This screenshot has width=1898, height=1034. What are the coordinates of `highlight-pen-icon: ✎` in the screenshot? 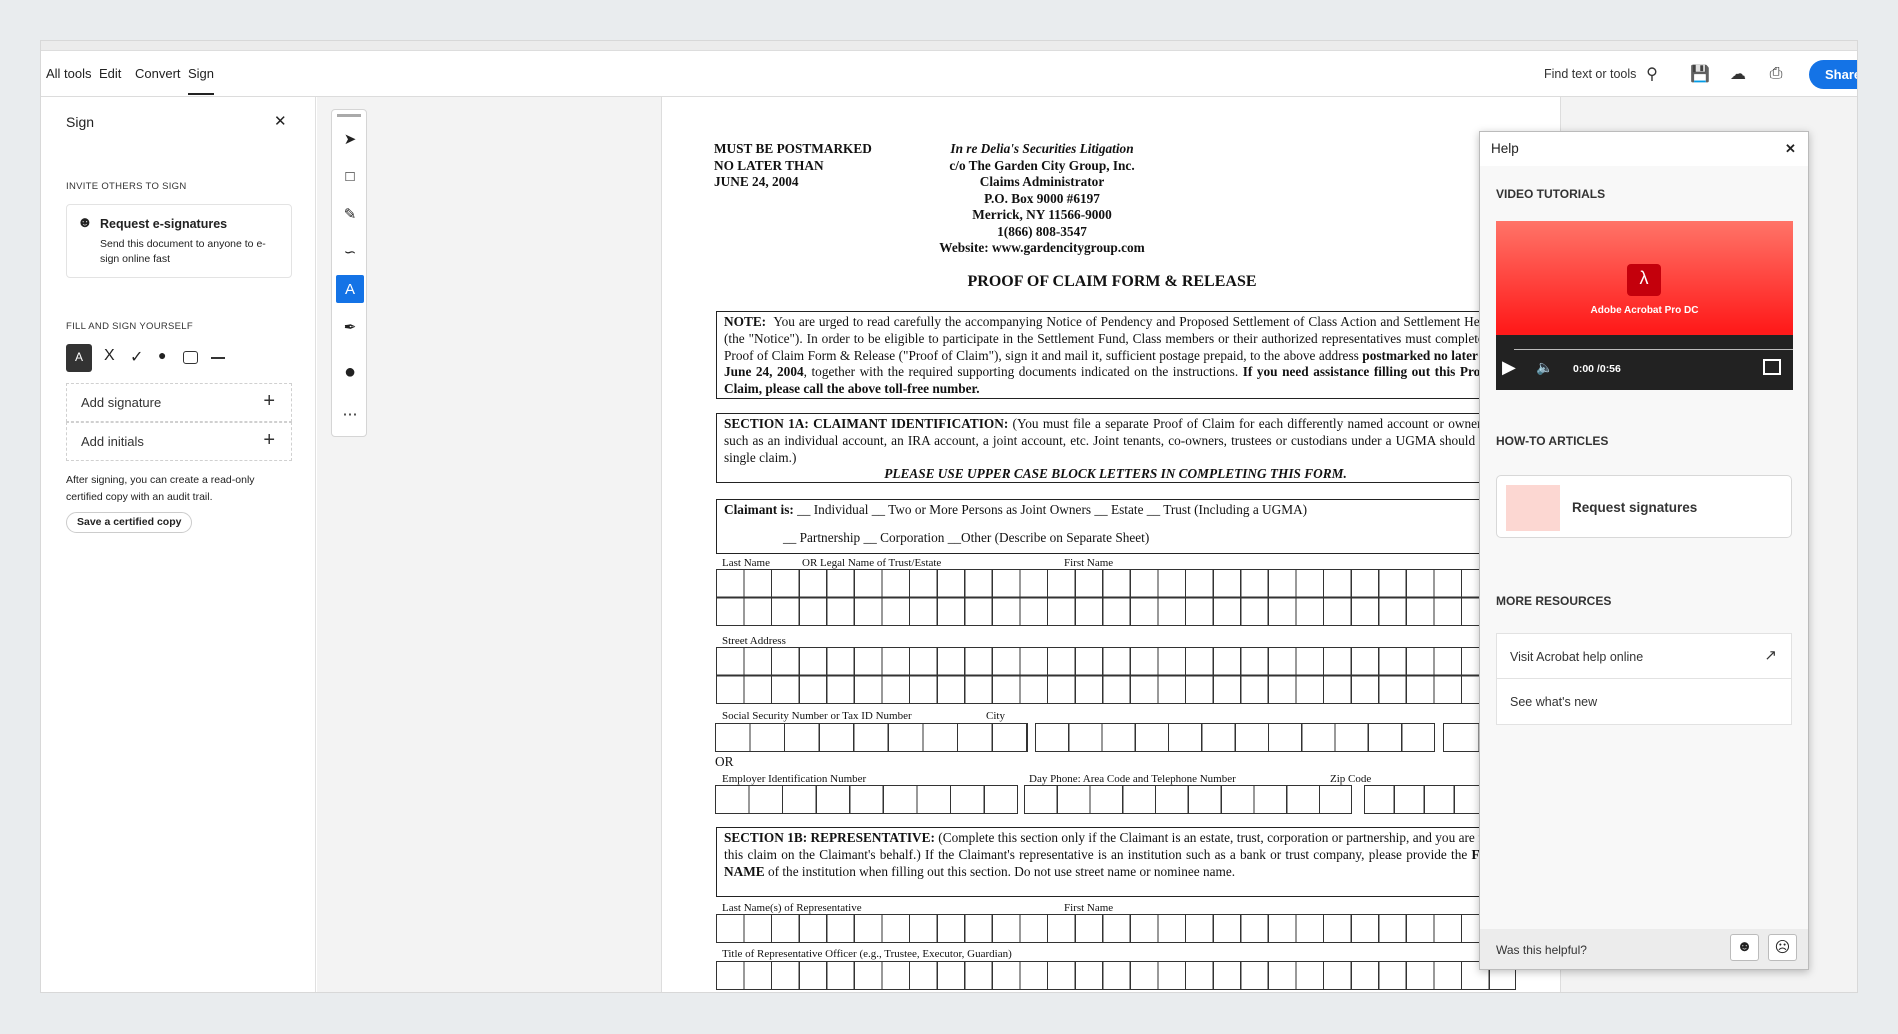 It's located at (350, 214).